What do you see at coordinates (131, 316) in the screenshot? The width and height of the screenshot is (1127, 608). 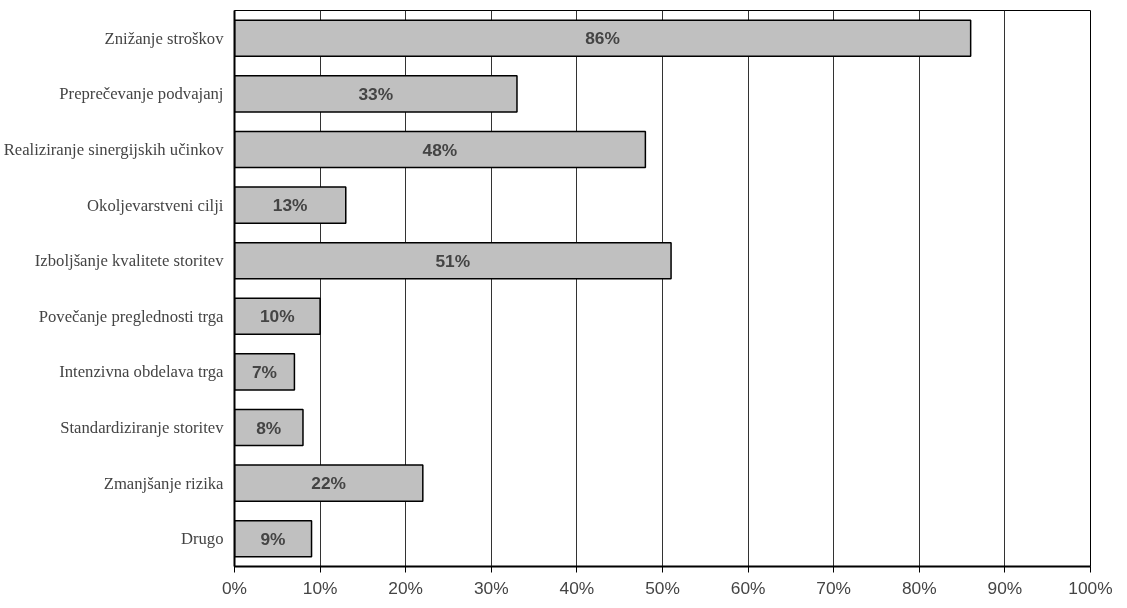 I see `y-tick-label: Povečanje preglednosti trga` at bounding box center [131, 316].